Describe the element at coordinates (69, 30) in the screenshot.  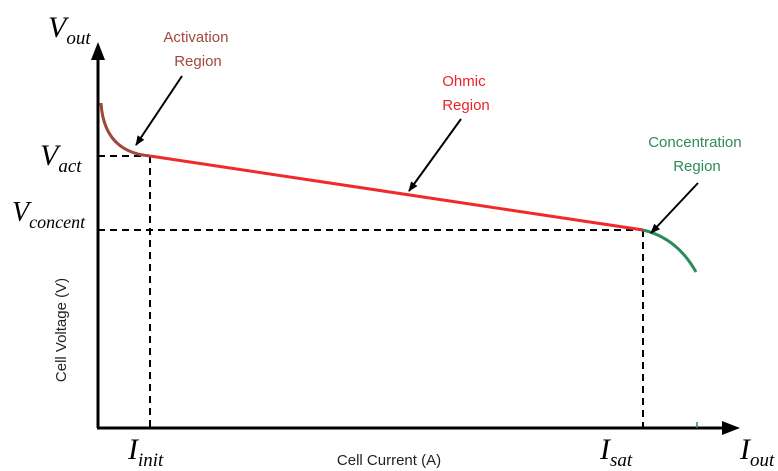
I see `y-axis-symbol: Vout` at that location.